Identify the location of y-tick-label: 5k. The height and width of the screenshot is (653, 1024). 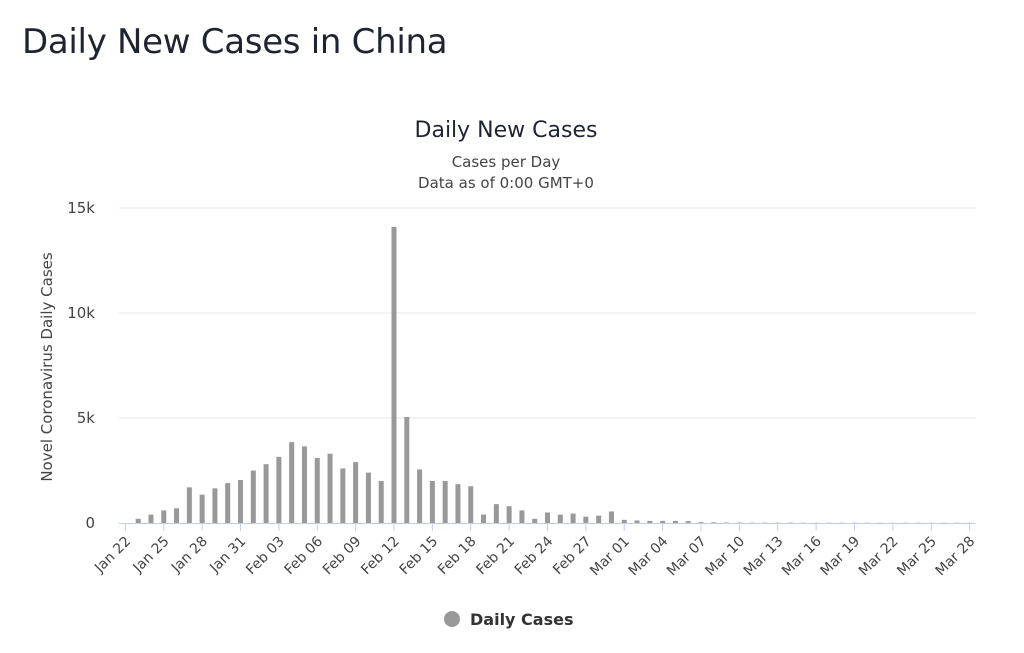
(86, 418).